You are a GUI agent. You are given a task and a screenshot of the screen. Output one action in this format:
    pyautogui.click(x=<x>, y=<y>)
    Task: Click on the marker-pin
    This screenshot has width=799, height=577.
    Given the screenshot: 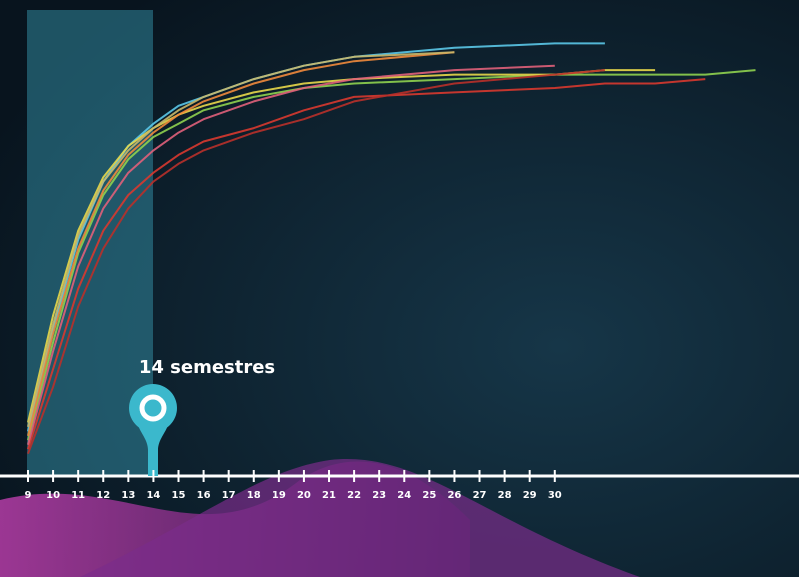 What is the action you would take?
    pyautogui.click(x=153, y=408)
    